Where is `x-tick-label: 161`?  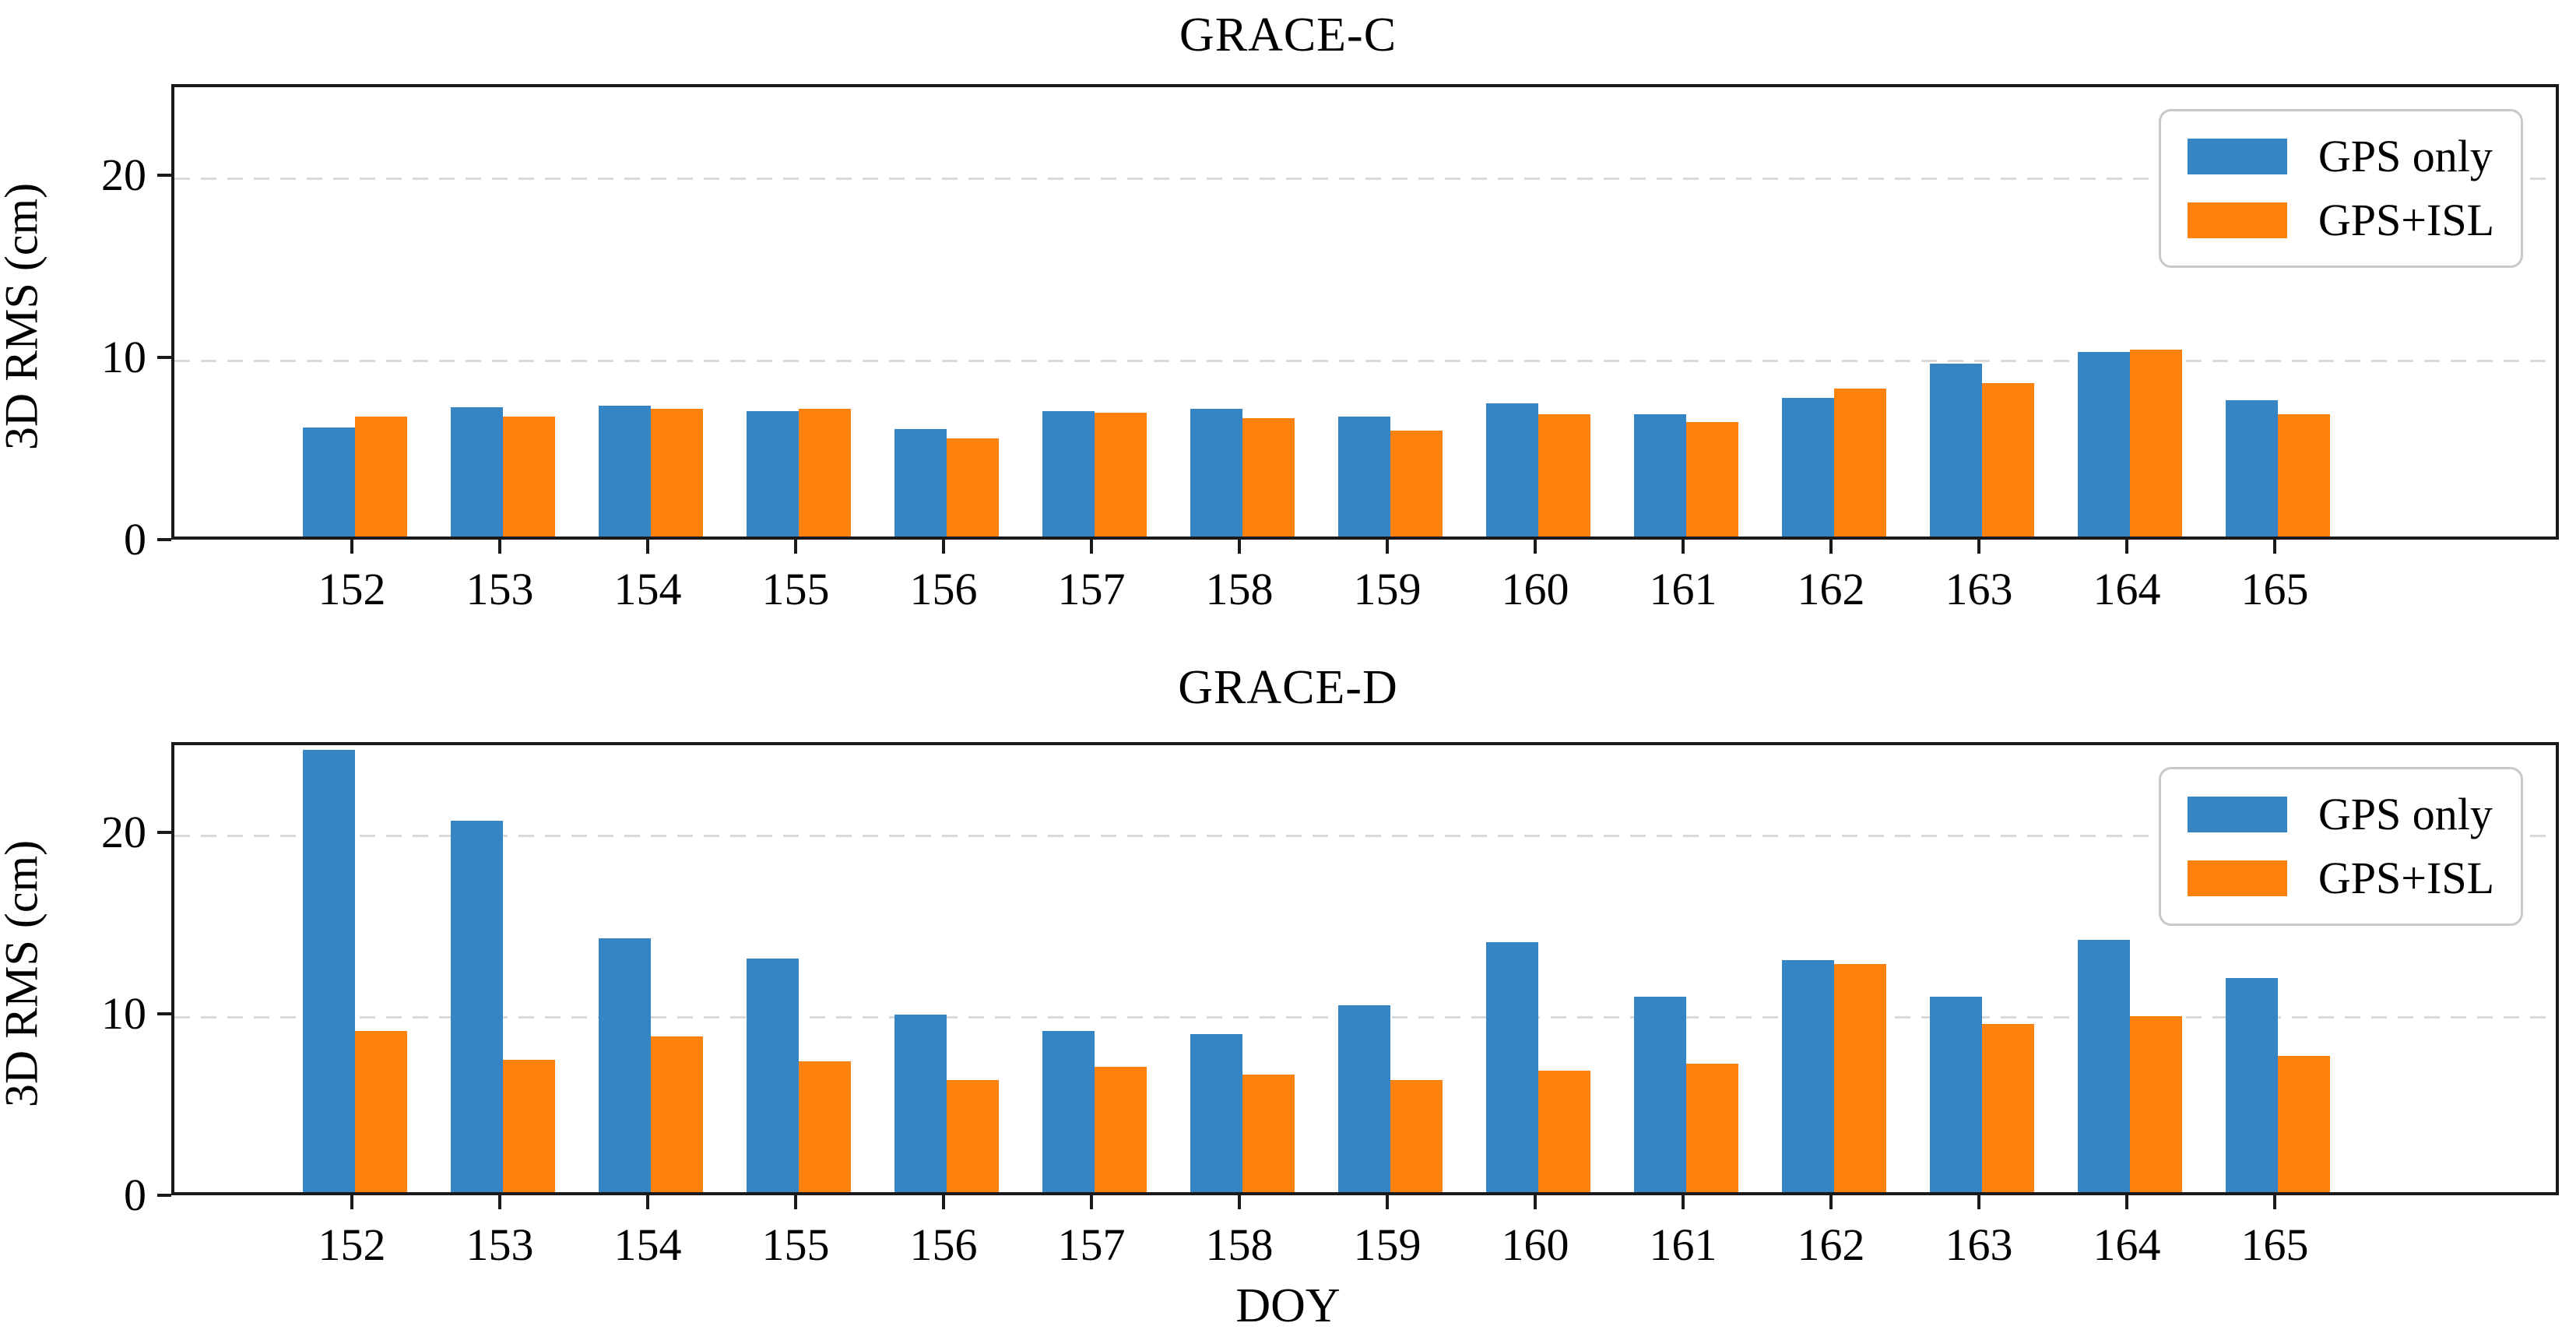 x-tick-label: 161 is located at coordinates (1683, 1244).